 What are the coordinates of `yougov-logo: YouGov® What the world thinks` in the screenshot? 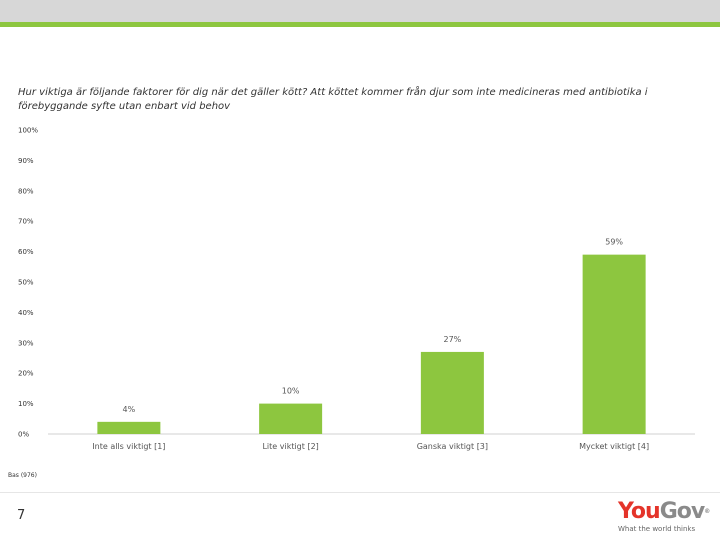 It's located at (668, 517).